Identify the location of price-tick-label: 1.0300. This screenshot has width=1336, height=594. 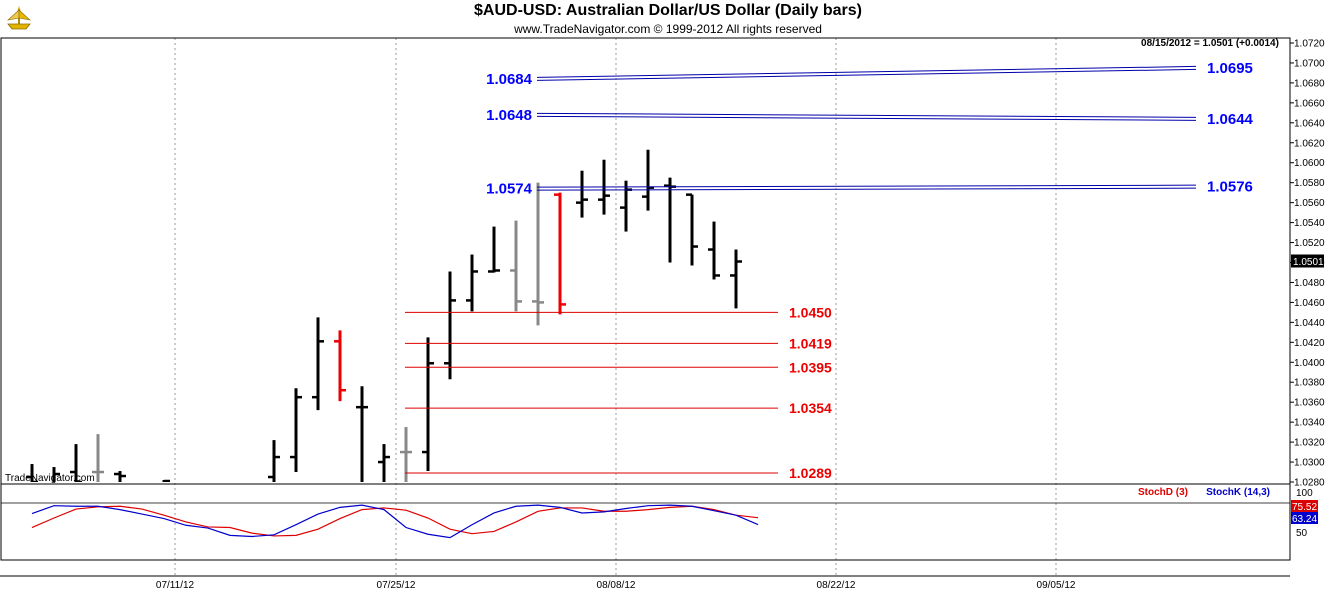
(1309, 463).